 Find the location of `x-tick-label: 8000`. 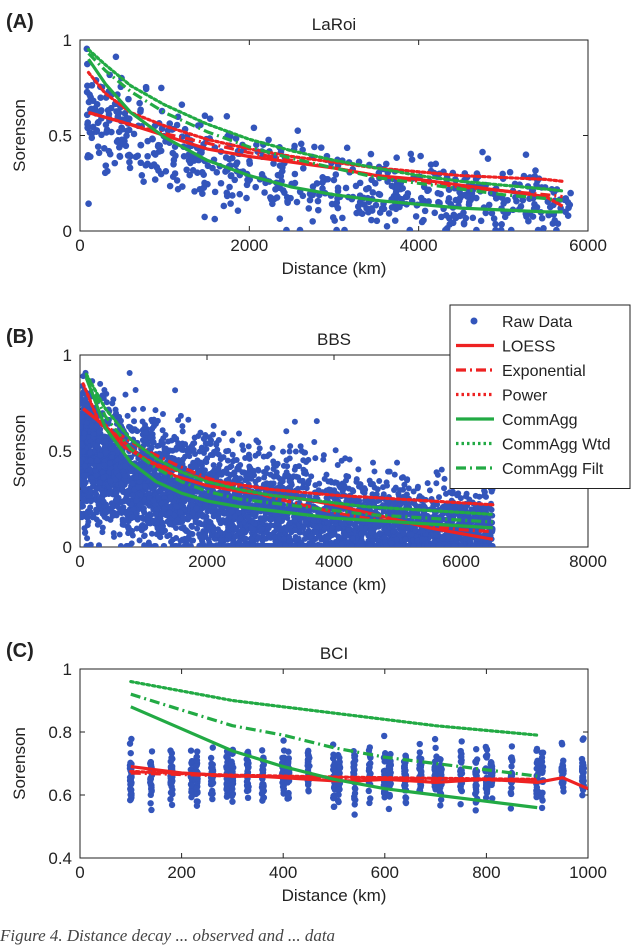

x-tick-label: 8000 is located at coordinates (588, 561).